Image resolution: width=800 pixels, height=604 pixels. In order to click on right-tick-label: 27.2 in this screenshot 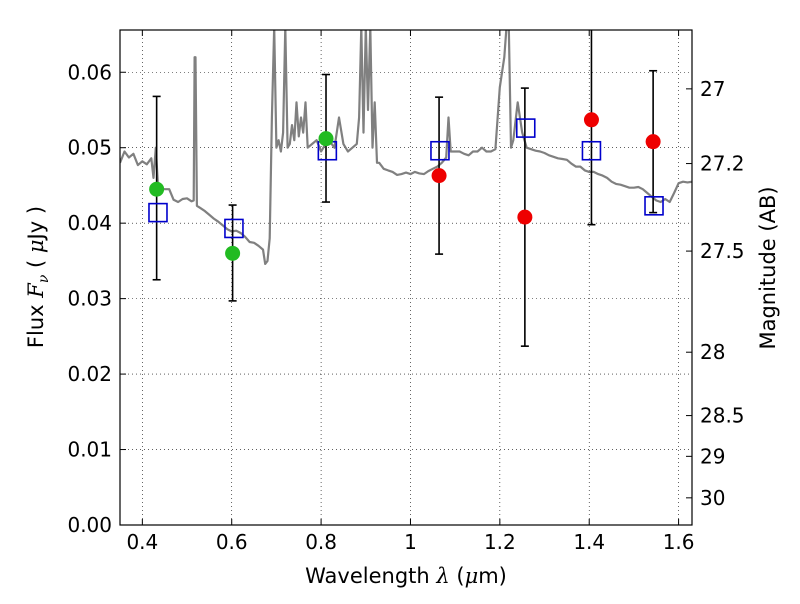, I will do `click(722, 164)`.